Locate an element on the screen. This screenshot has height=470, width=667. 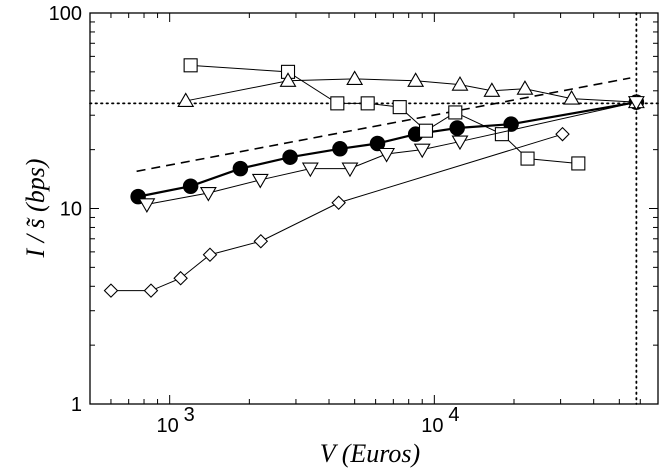
y-tick-label: 100 is located at coordinates (65, 14).